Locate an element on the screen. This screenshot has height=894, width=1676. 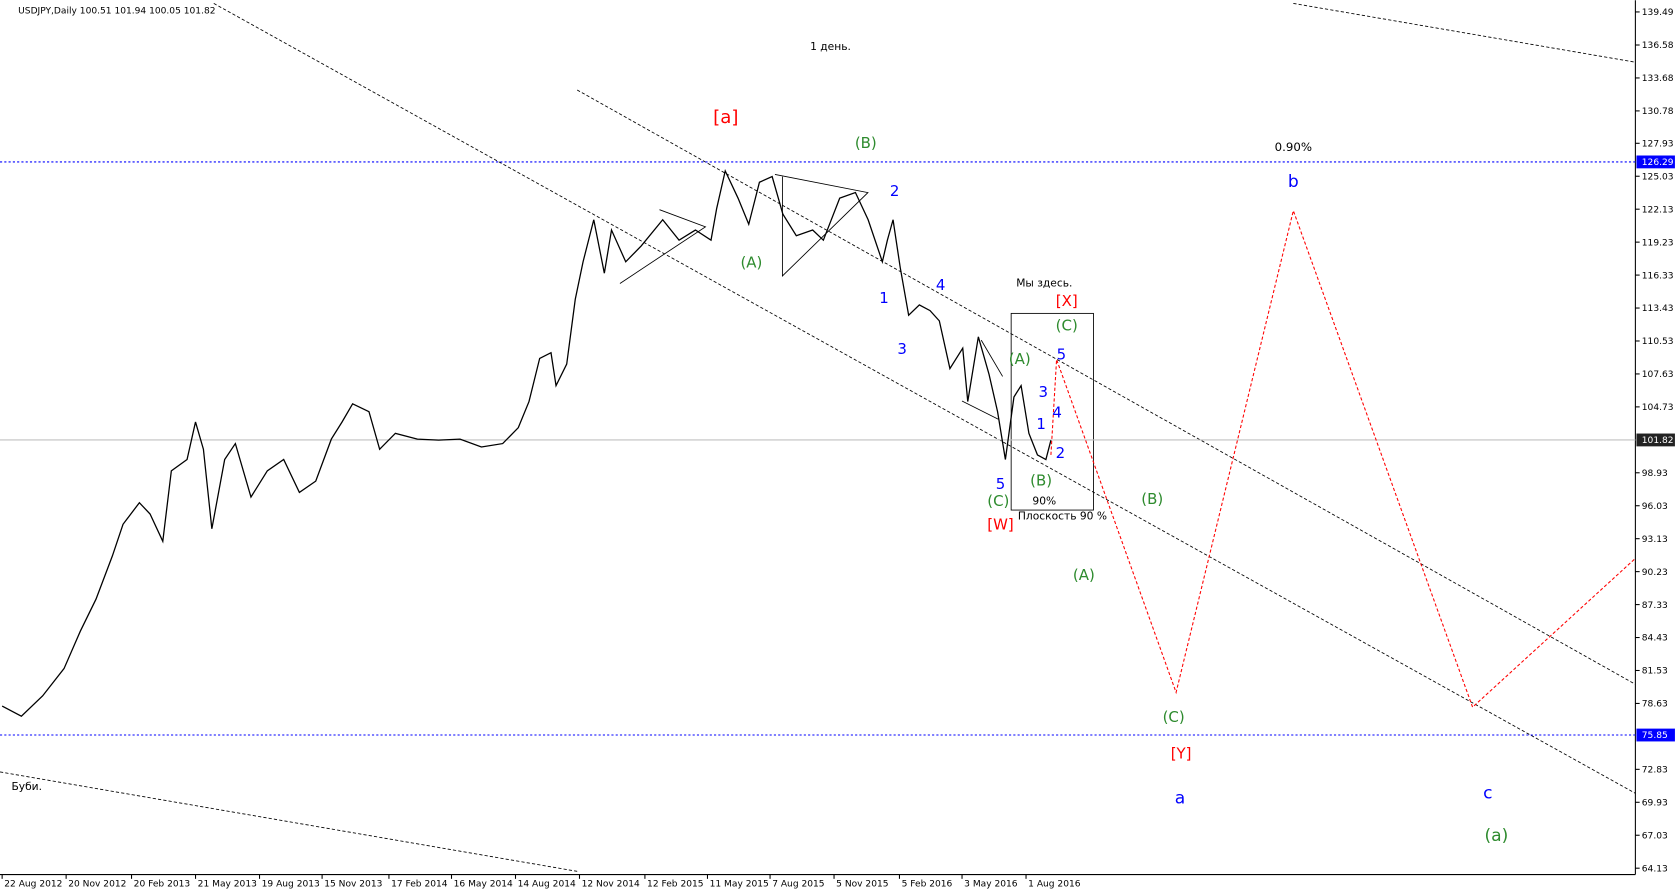
y-tick-label: 133.68 is located at coordinates (1658, 79).